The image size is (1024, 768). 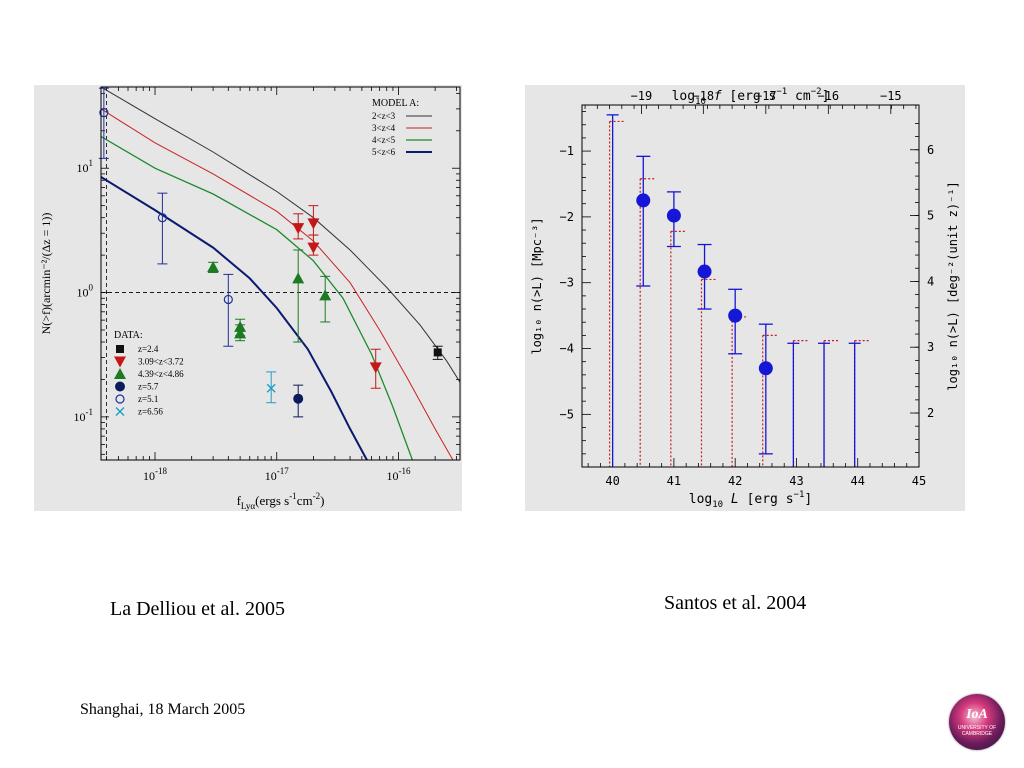 I want to click on y-tick-label: −1, so click(x=567, y=151).